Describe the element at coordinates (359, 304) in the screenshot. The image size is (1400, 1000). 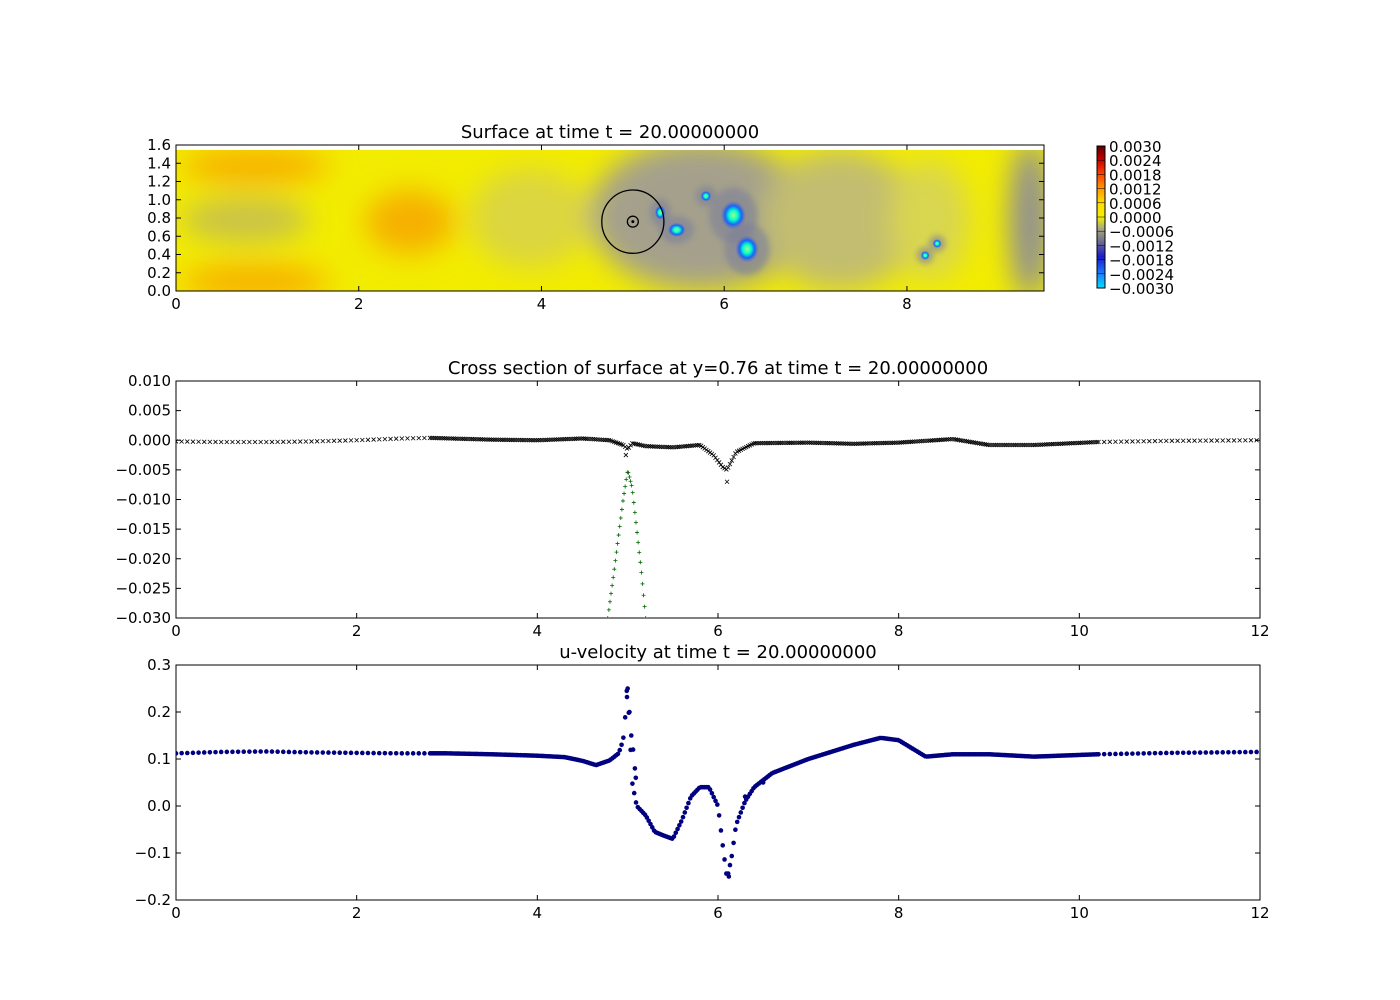
I see `x-tick-label: 2` at that location.